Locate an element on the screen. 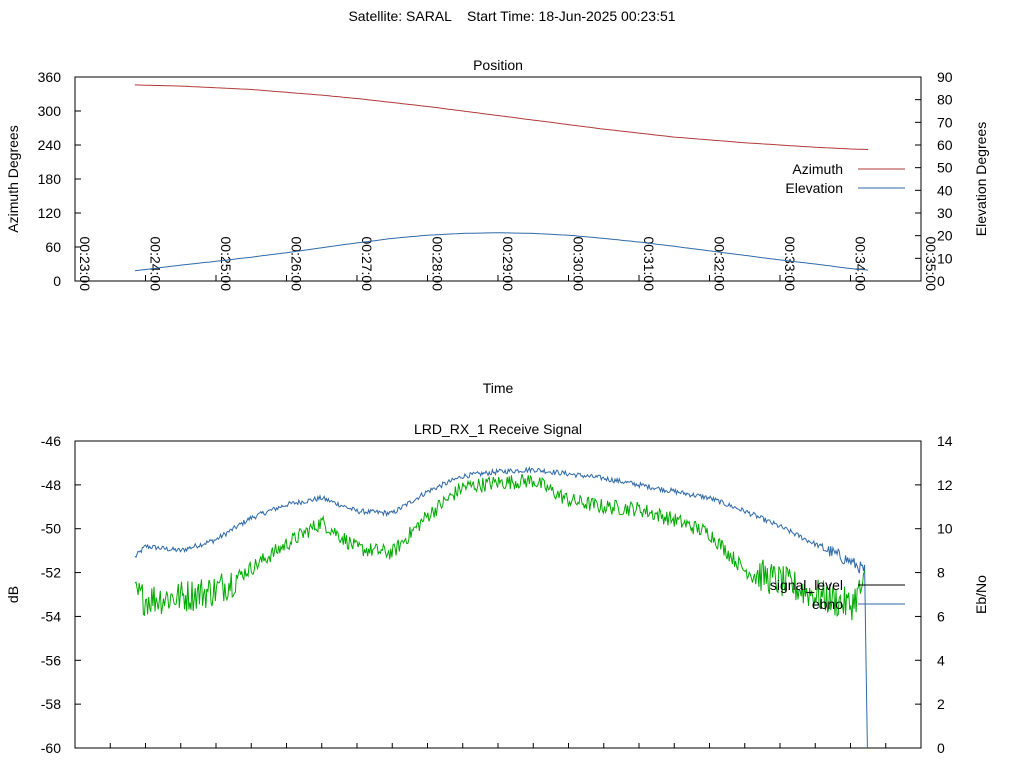 This screenshot has width=1024, height=768. x-tick-label-0-8: 00:31:00 is located at coordinates (649, 264).